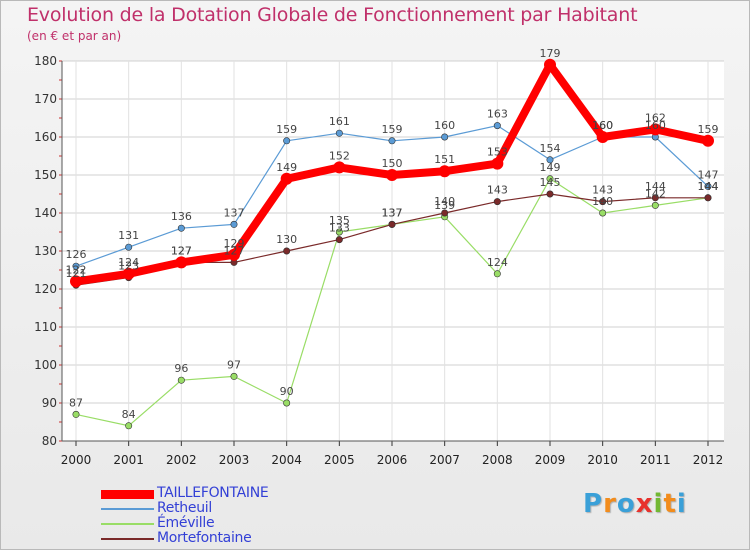  Describe the element at coordinates (45, 327) in the screenshot. I see `y-tick-label: 110` at that location.